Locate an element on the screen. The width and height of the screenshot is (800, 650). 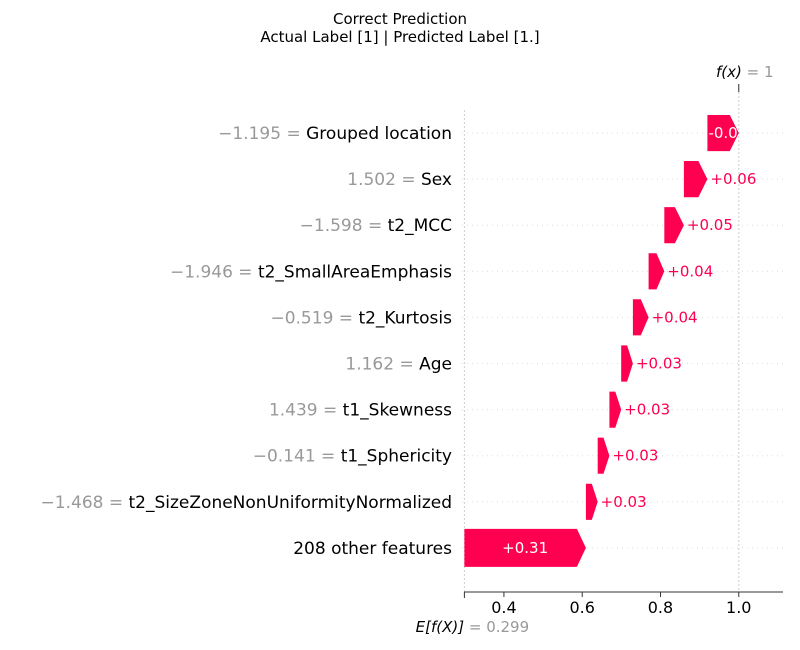
feature-label: −1.946 = t2_SmallAreaEmphasis is located at coordinates (311, 272).